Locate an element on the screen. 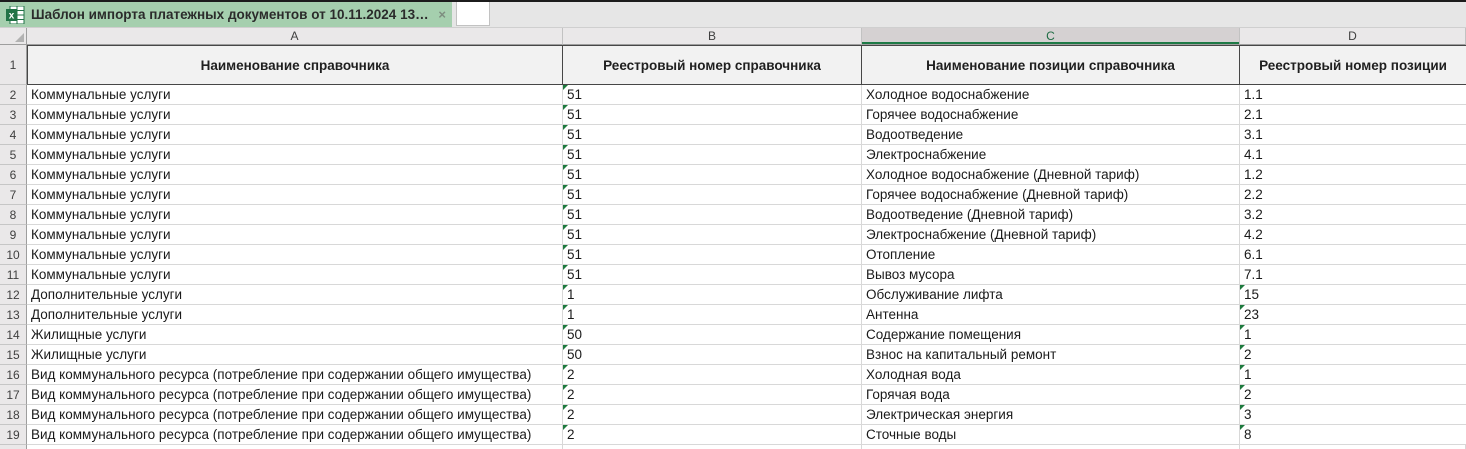 The width and height of the screenshot is (1466, 449). cell-a13: Дополнительные услуги is located at coordinates (295, 315).